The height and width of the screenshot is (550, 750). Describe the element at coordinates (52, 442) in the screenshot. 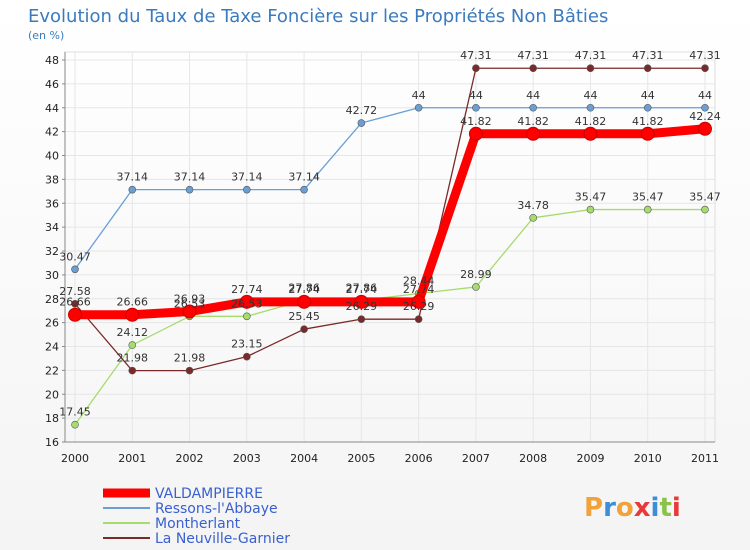

I see `y-tick-label: 16` at that location.